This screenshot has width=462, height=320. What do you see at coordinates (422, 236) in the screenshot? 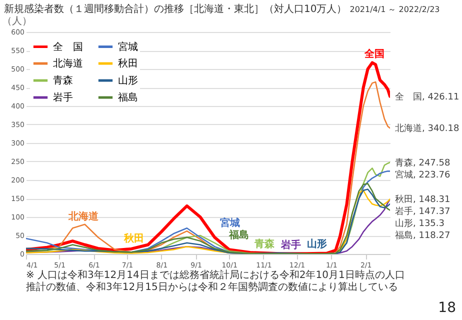
I see `data-label: 福島, 118.27` at bounding box center [422, 236].